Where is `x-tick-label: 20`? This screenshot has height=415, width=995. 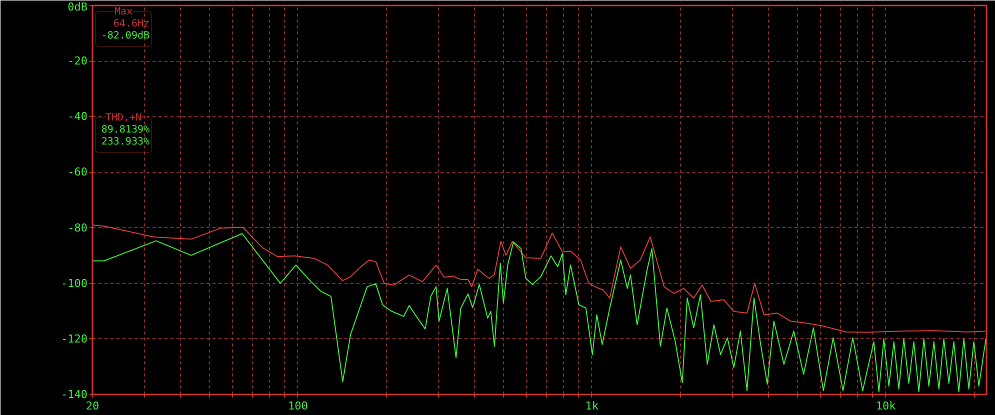 x-tick-label: 20 is located at coordinates (93, 406).